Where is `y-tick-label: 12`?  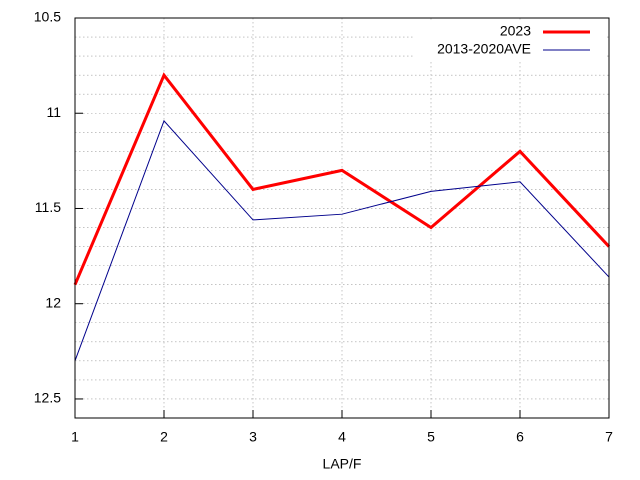
y-tick-label: 12 is located at coordinates (53, 302).